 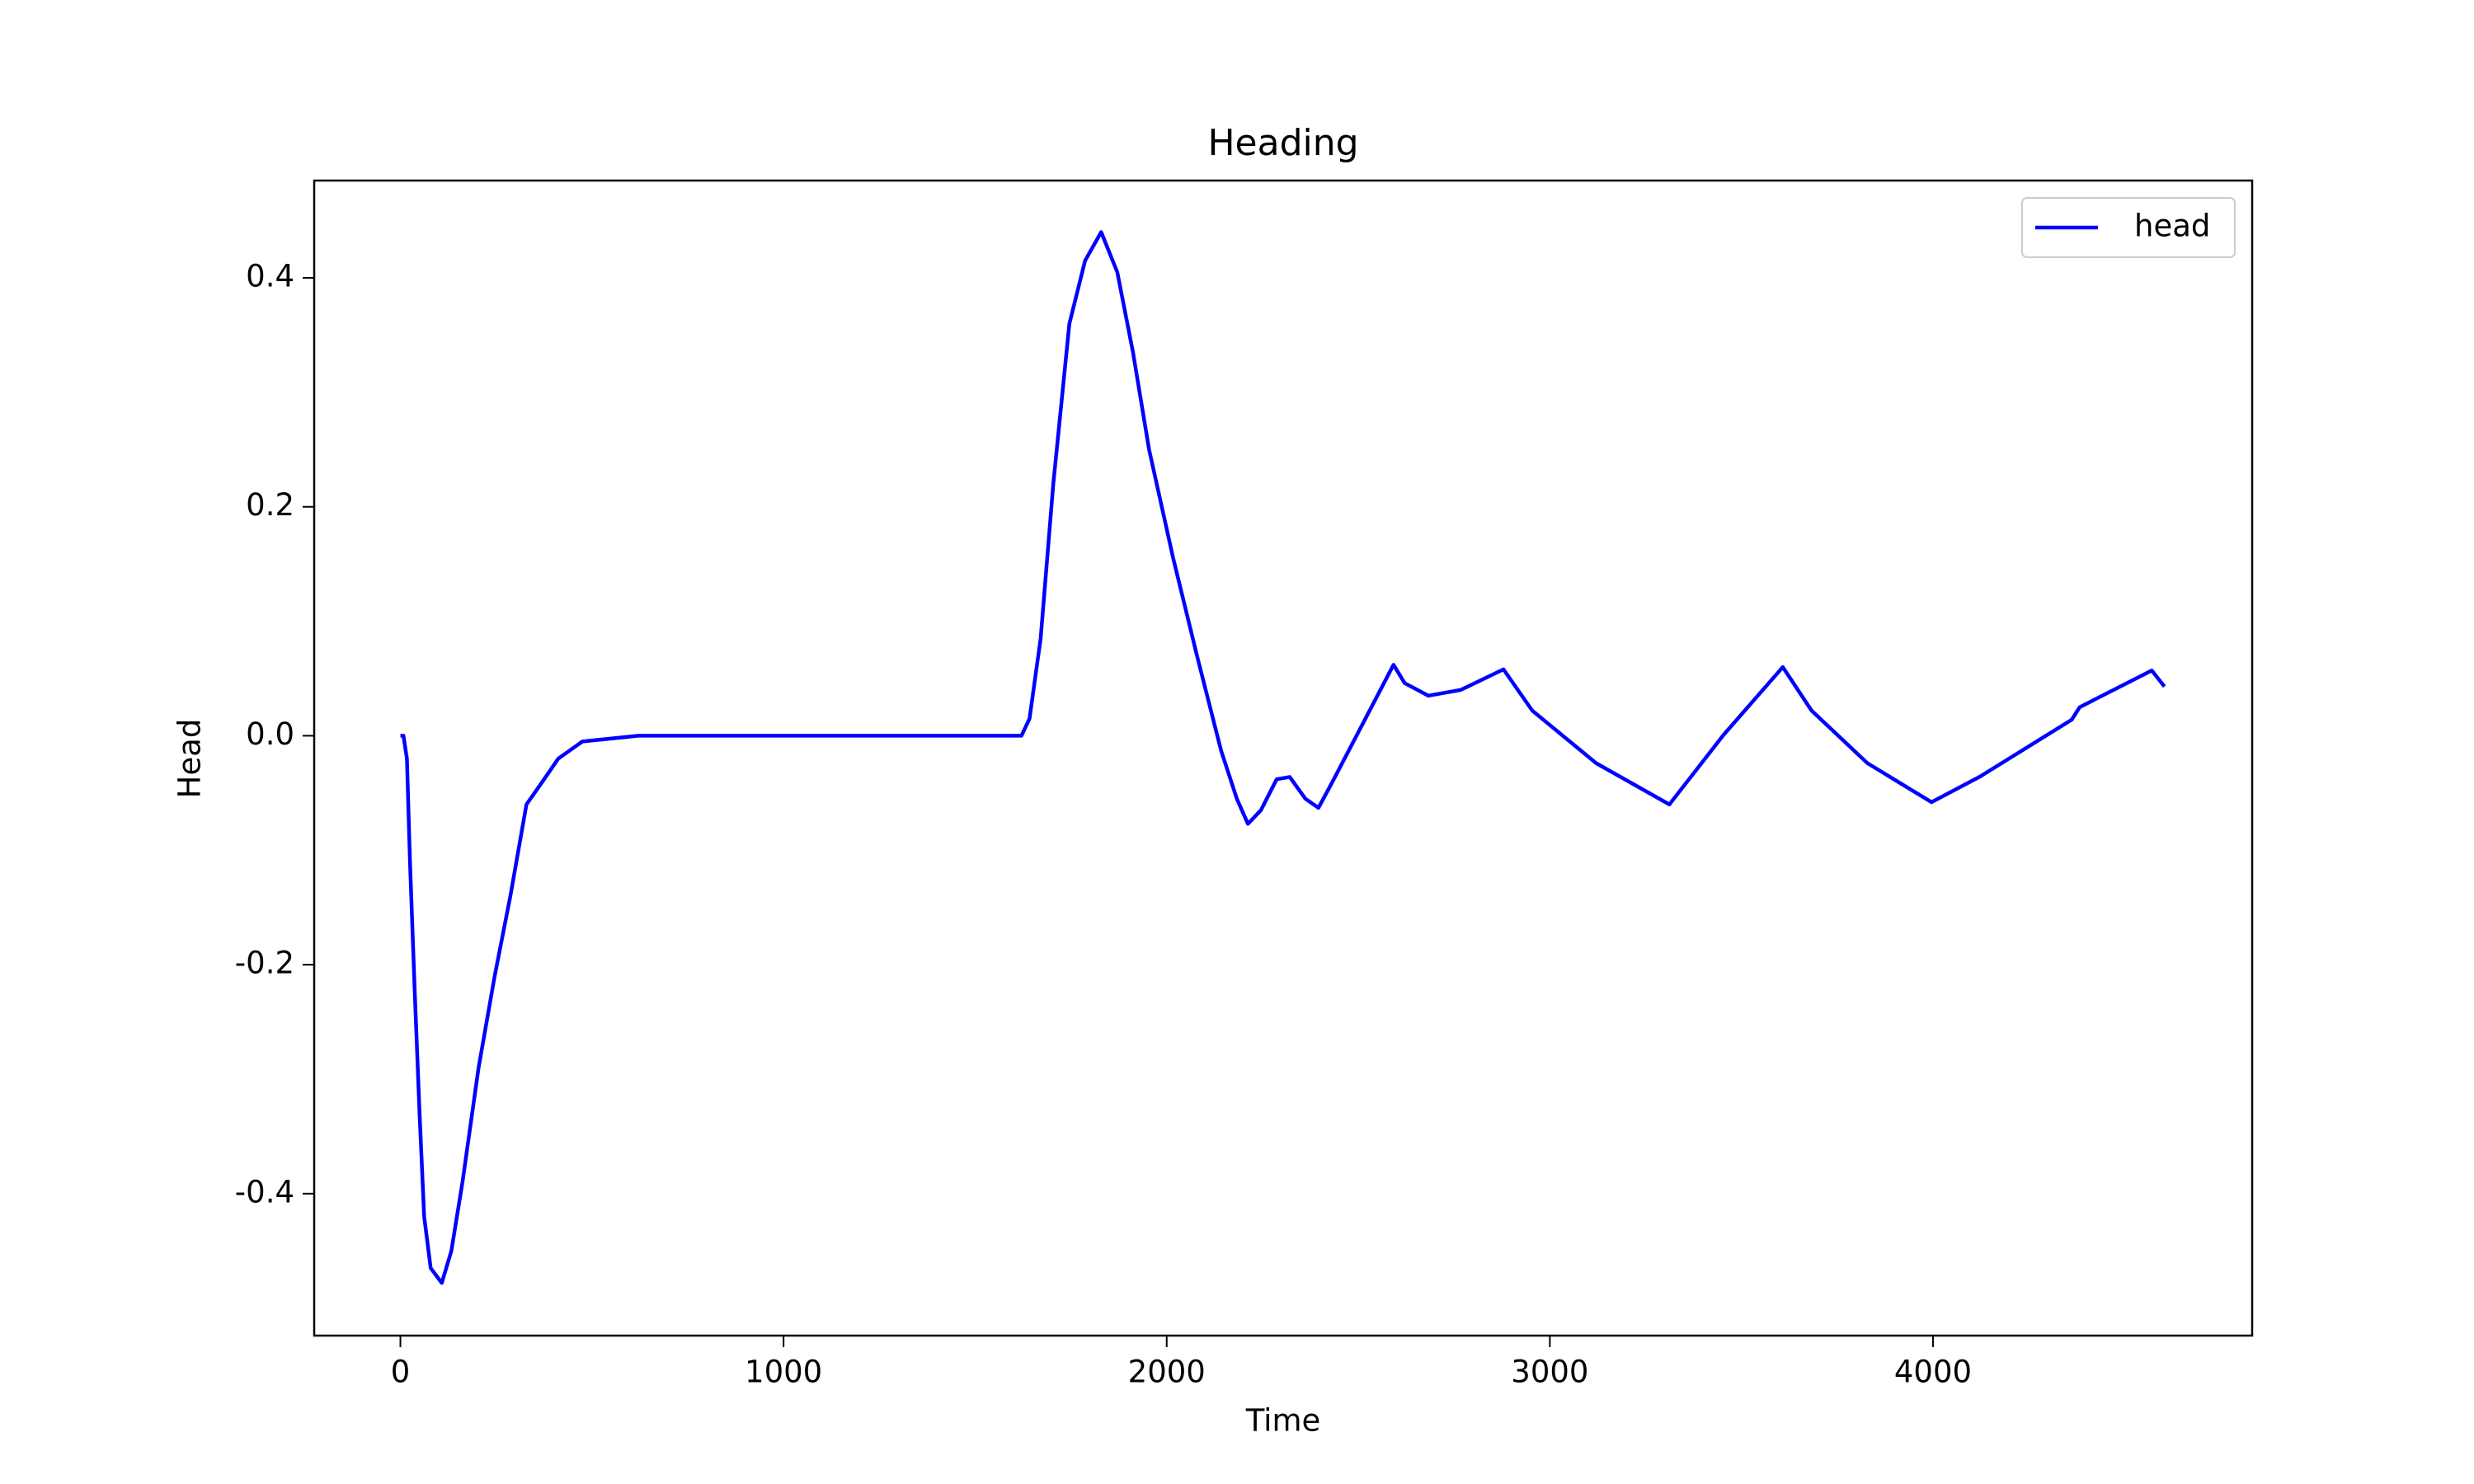 What do you see at coordinates (1282, 143) in the screenshot?
I see `chart-title: Heading` at bounding box center [1282, 143].